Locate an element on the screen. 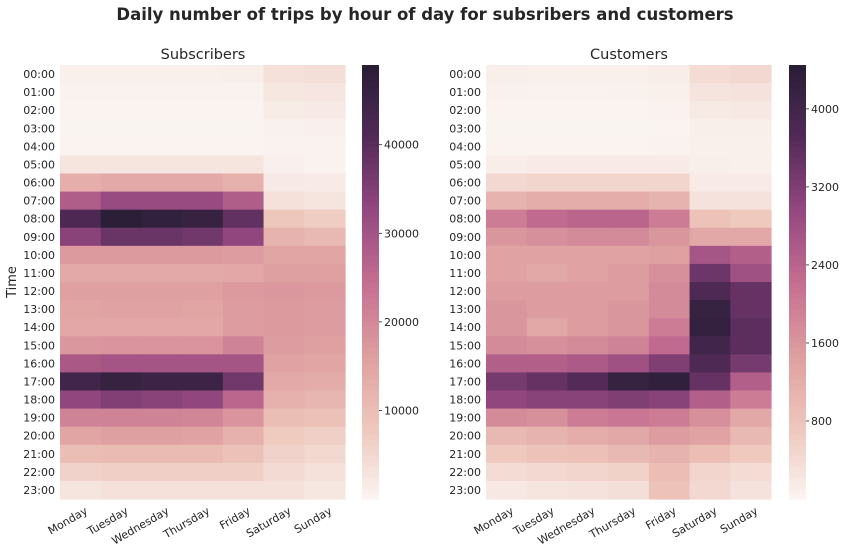  row-label: 20:00 is located at coordinates (39, 436).